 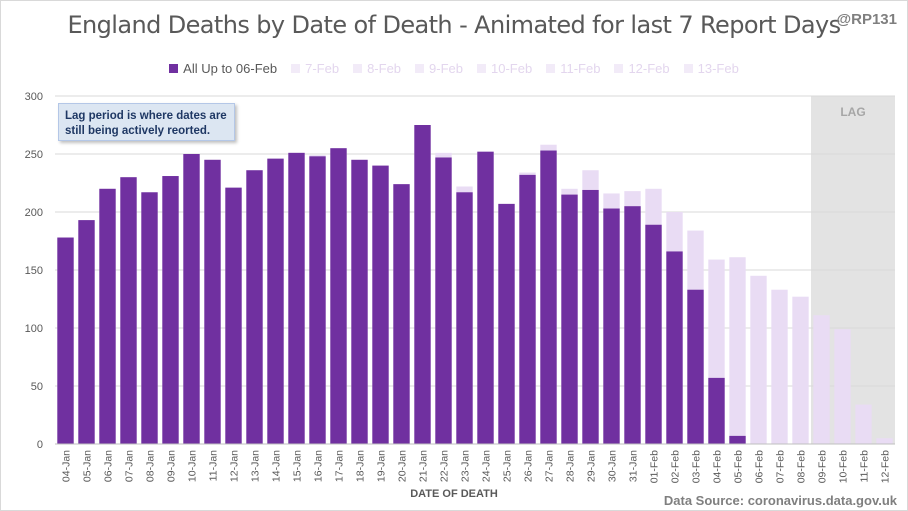 I want to click on x-axis-label: DATE OF DEATH, so click(x=454, y=494).